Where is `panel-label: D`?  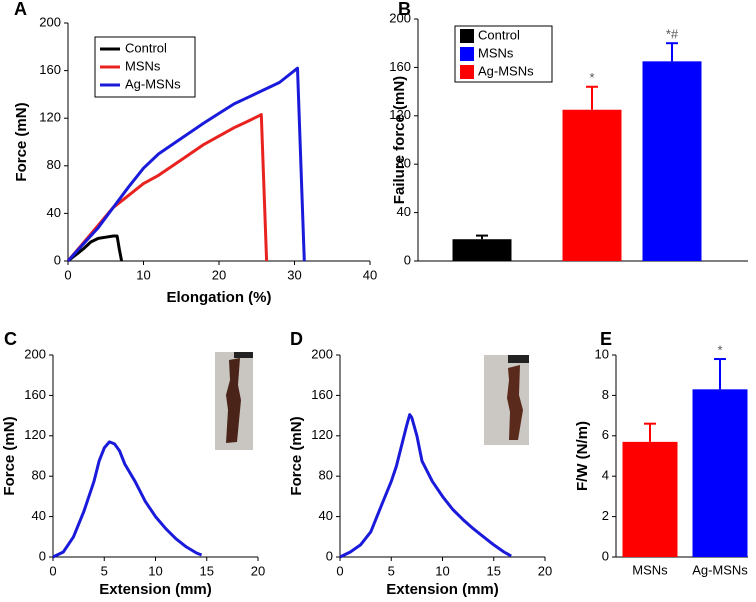
panel-label: D is located at coordinates (296, 339).